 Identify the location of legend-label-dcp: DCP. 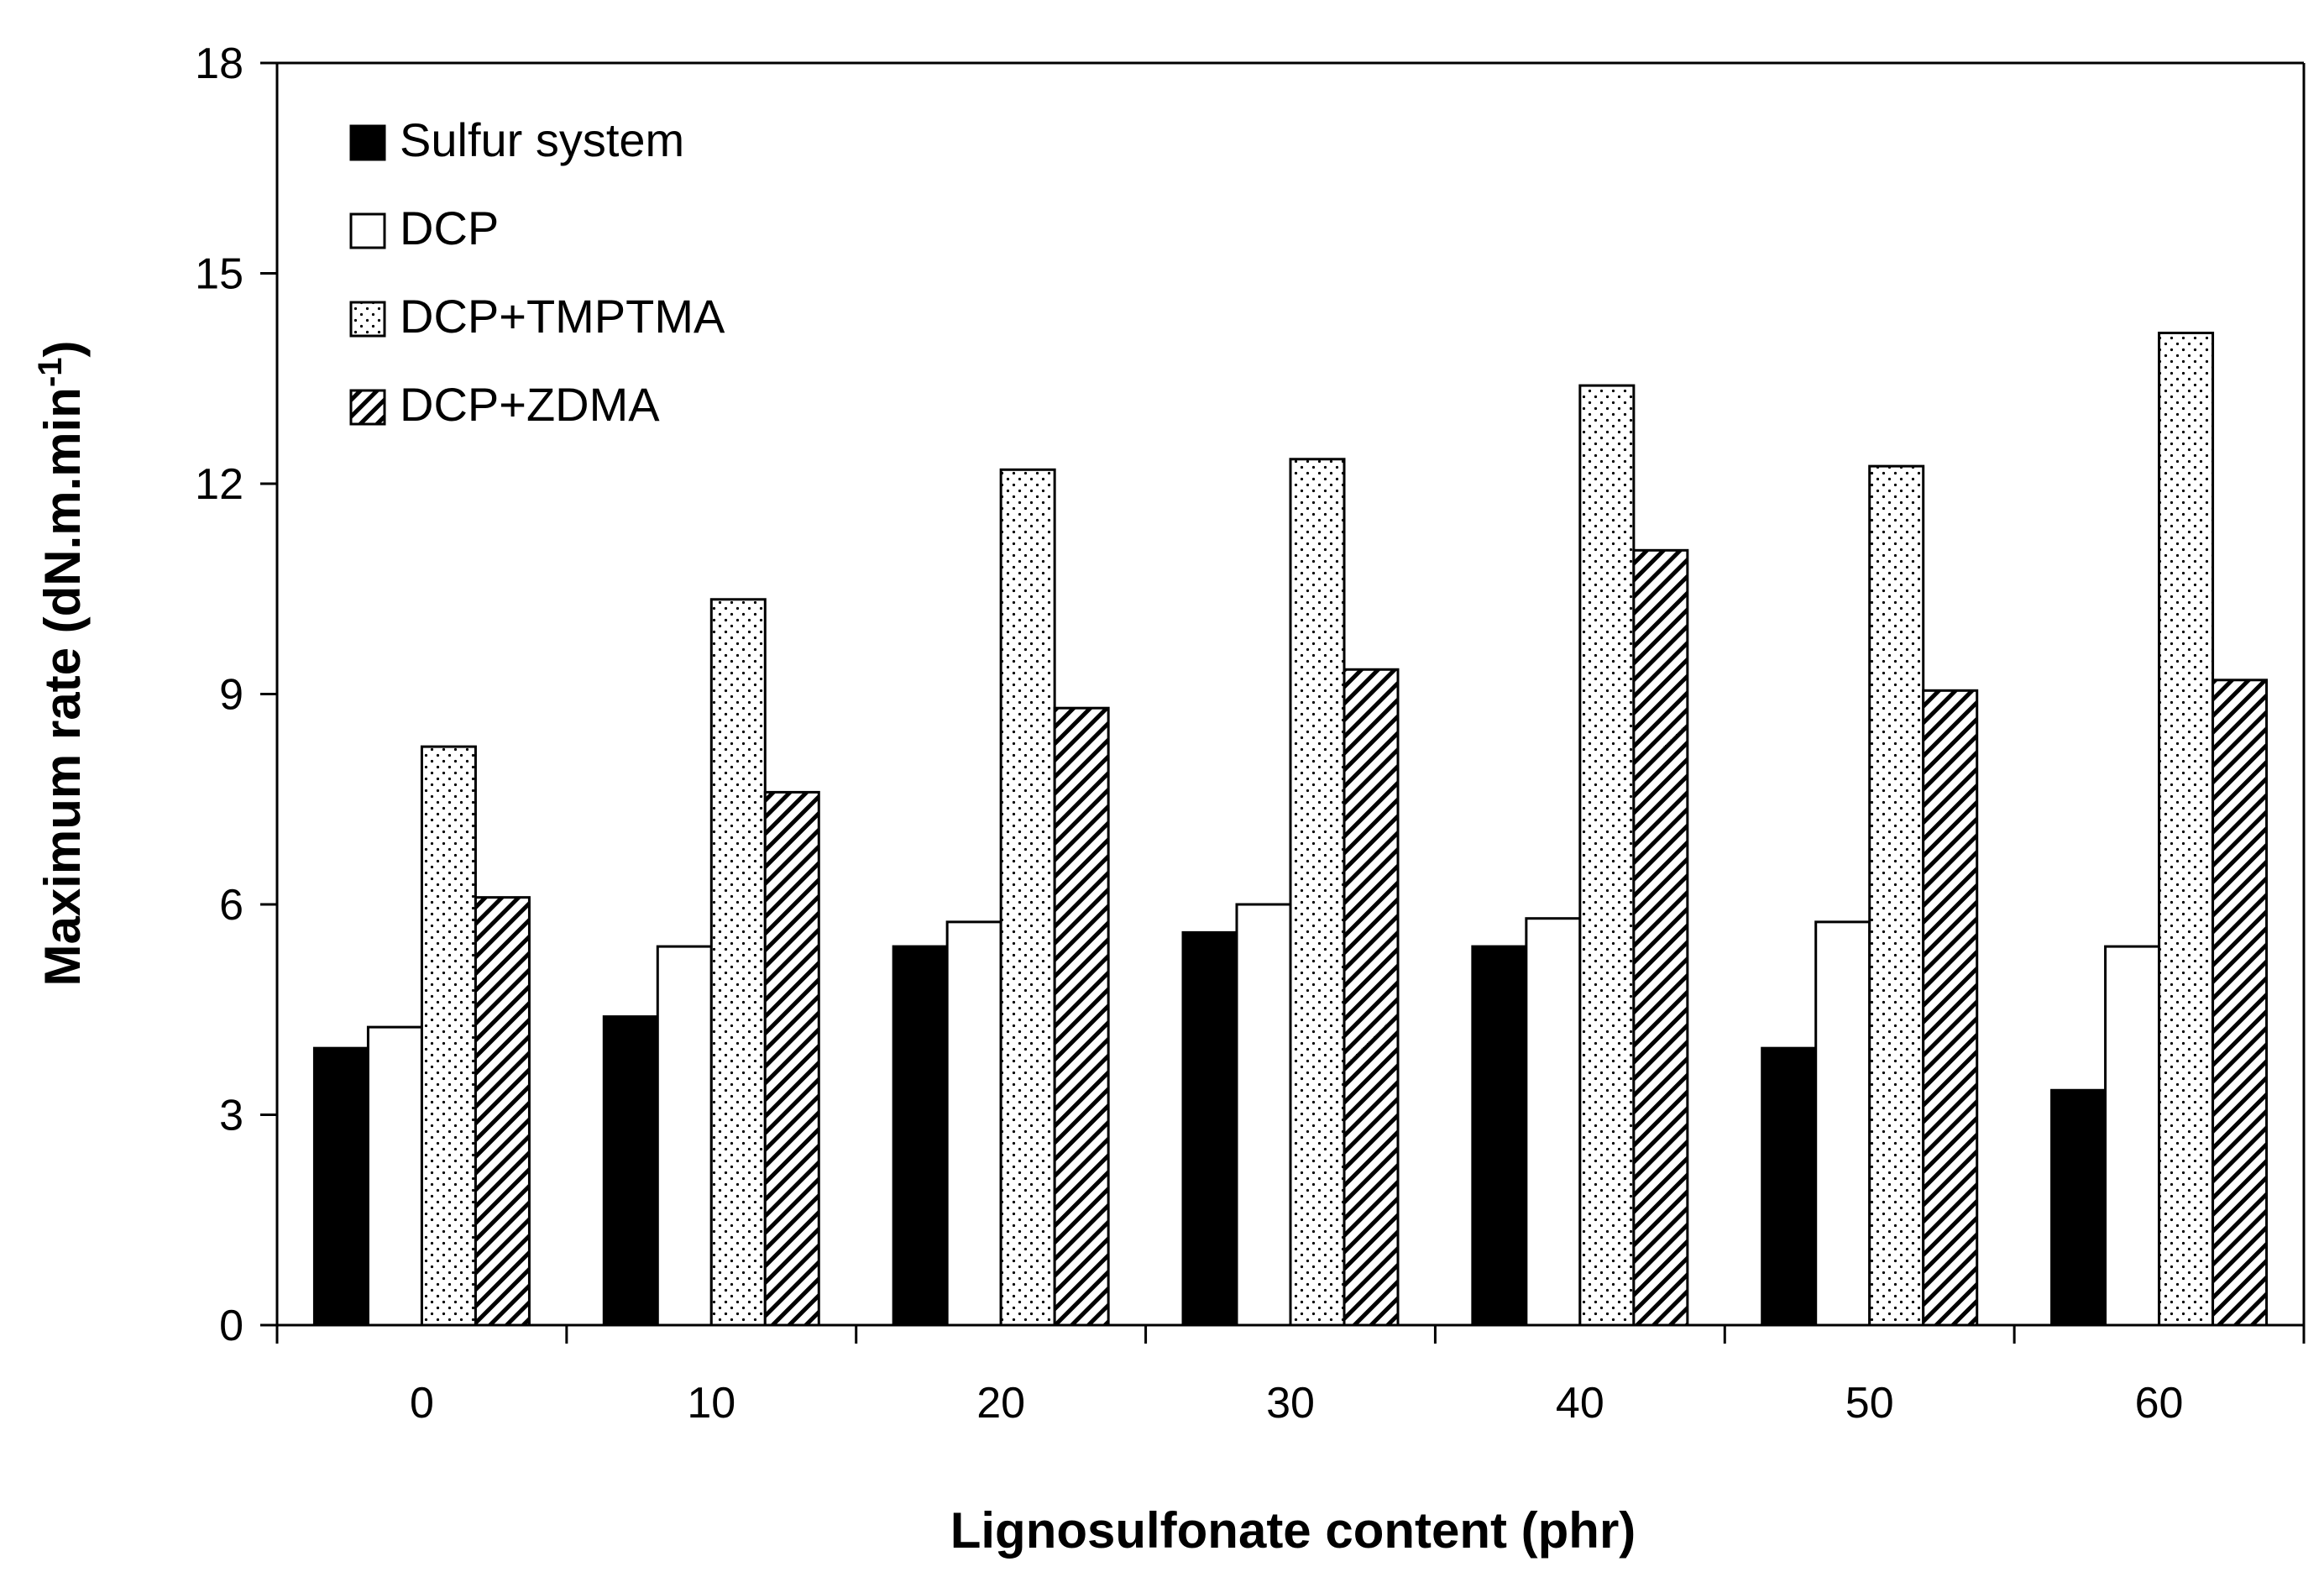
(450, 228).